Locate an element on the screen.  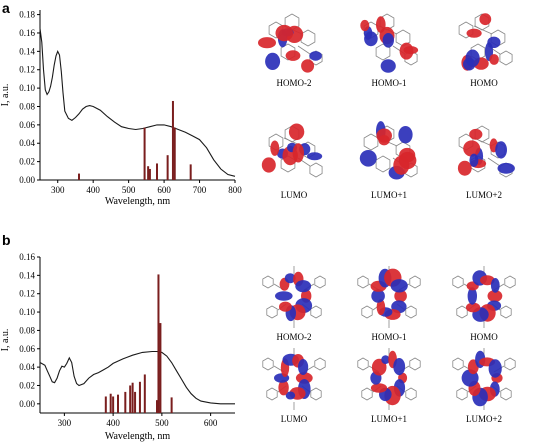
panel-letter-a: a is located at coordinates (6, 8).